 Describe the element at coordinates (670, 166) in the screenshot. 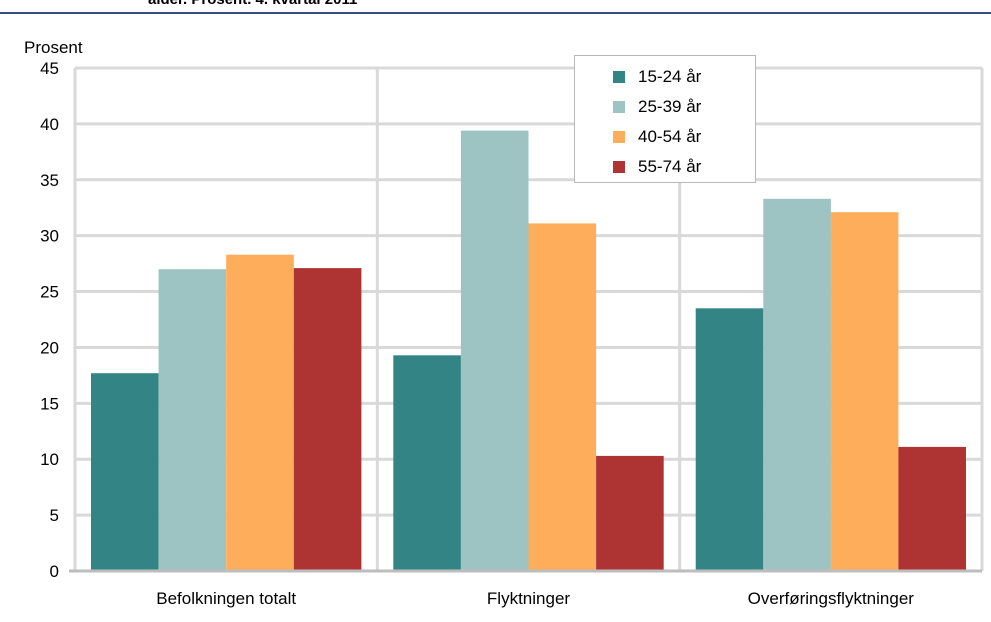

I see `legend-label: 55-74 år` at that location.